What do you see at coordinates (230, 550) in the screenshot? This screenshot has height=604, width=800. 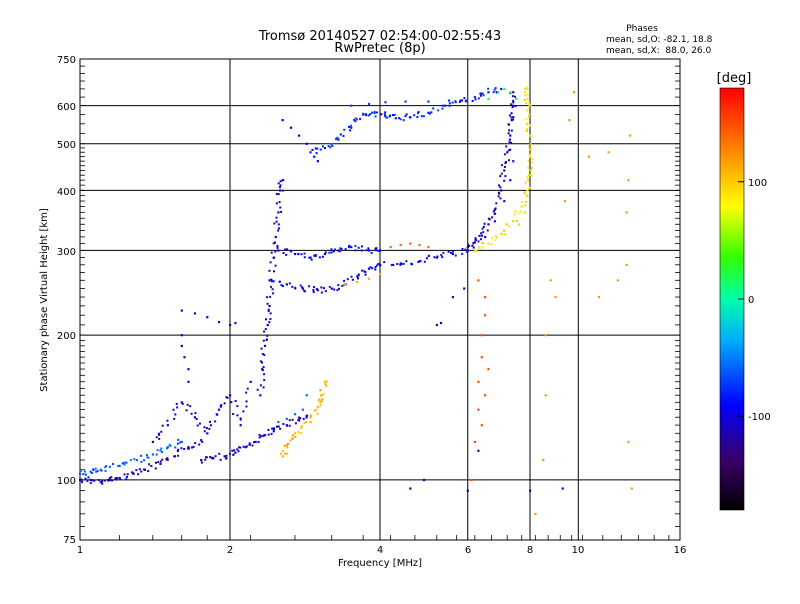 I see `tick-label-x-2: 2` at bounding box center [230, 550].